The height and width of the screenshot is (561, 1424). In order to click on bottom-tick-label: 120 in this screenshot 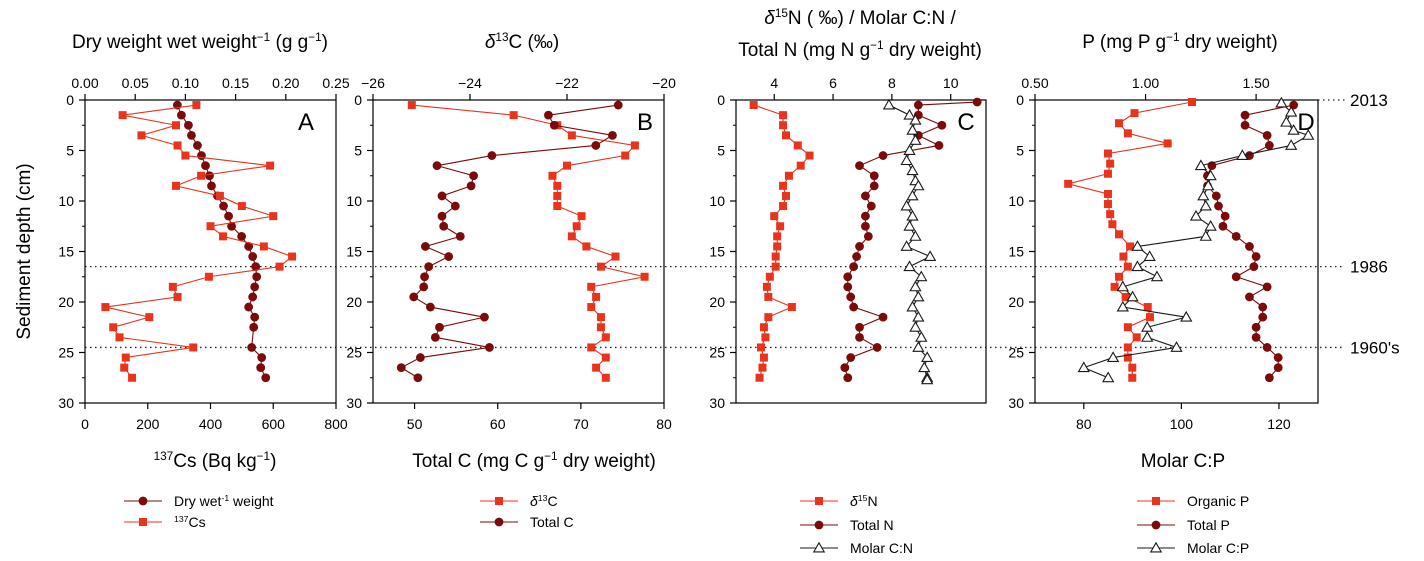, I will do `click(1279, 424)`.